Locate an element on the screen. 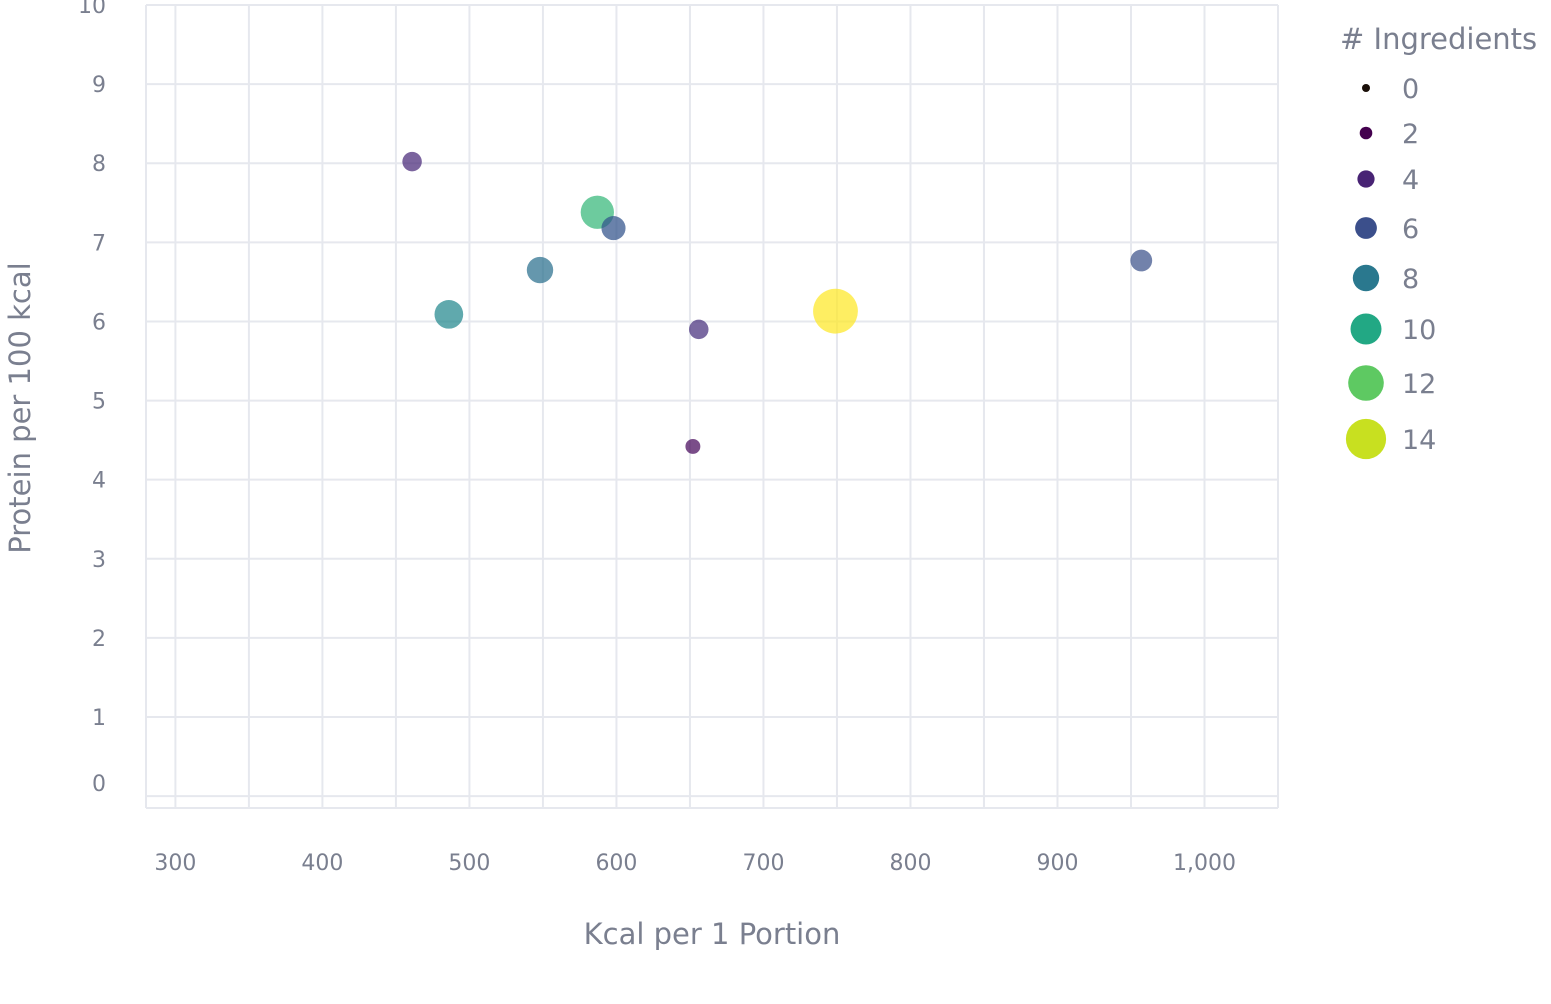 Image resolution: width=1551 pixels, height=1004 pixels. y-tick-label: 1 is located at coordinates (99, 718).